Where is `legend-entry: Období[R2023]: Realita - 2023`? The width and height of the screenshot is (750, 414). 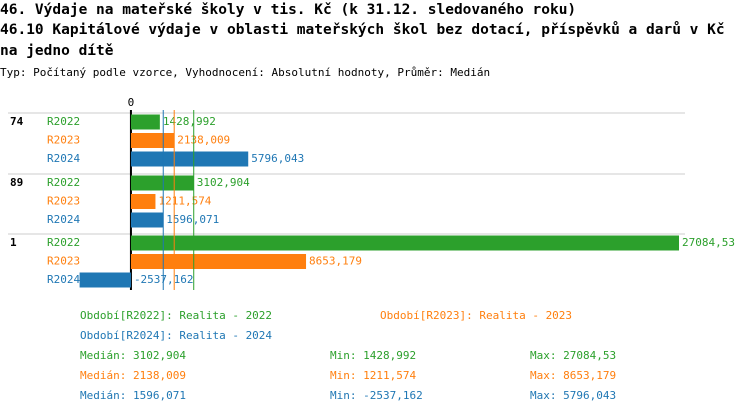 legend-entry: Období[R2023]: Realita - 2023 is located at coordinates (476, 315).